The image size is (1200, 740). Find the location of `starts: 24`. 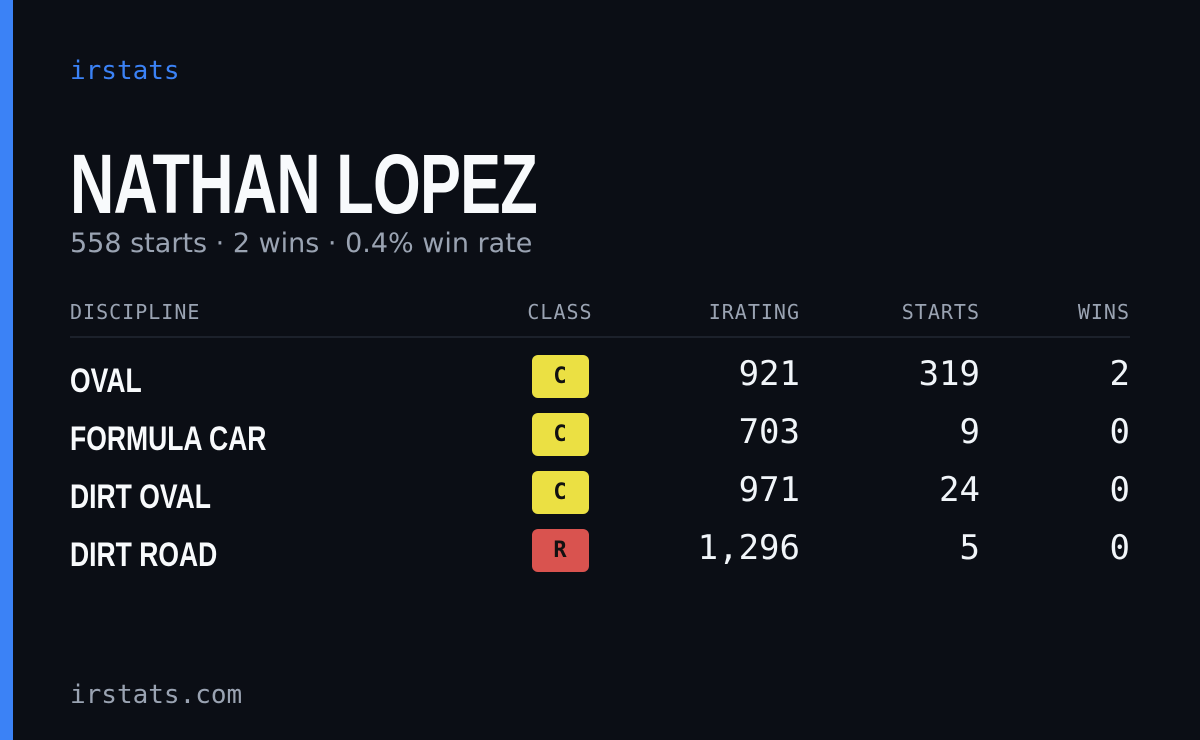

starts: 24 is located at coordinates (959, 490).